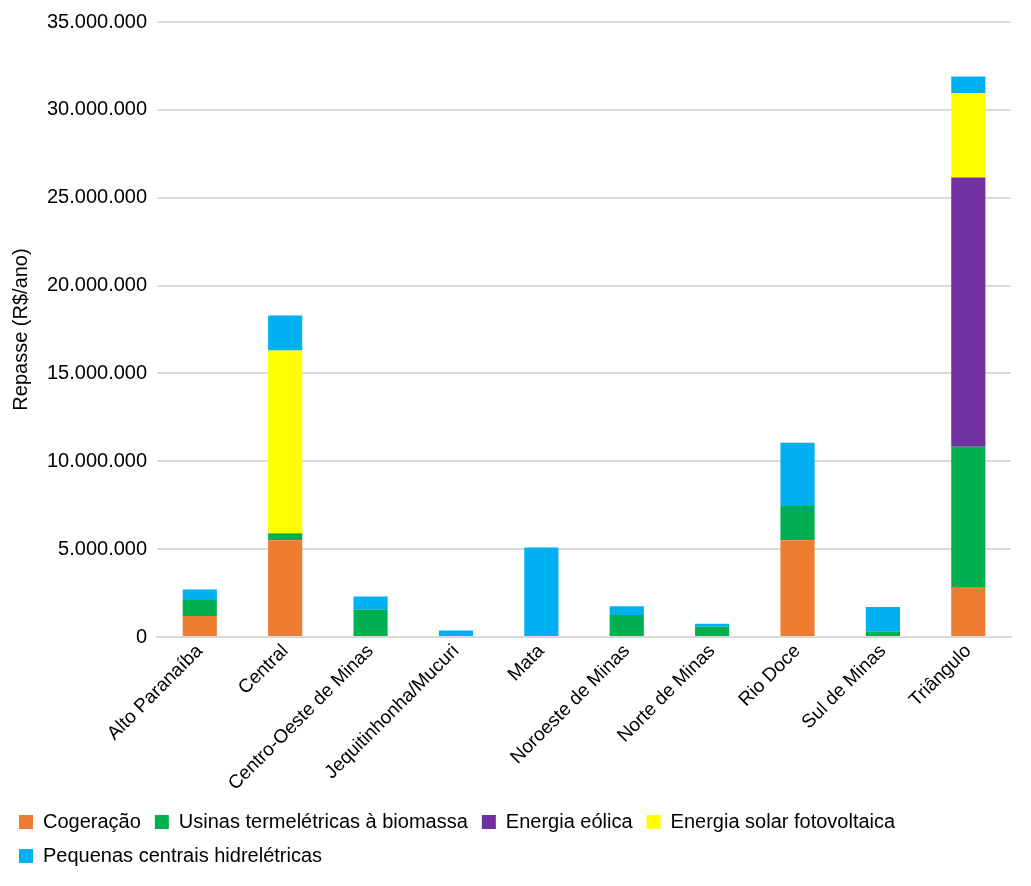 The image size is (1031, 886). I want to click on y-tick-label: 20.000.000, so click(97, 284).